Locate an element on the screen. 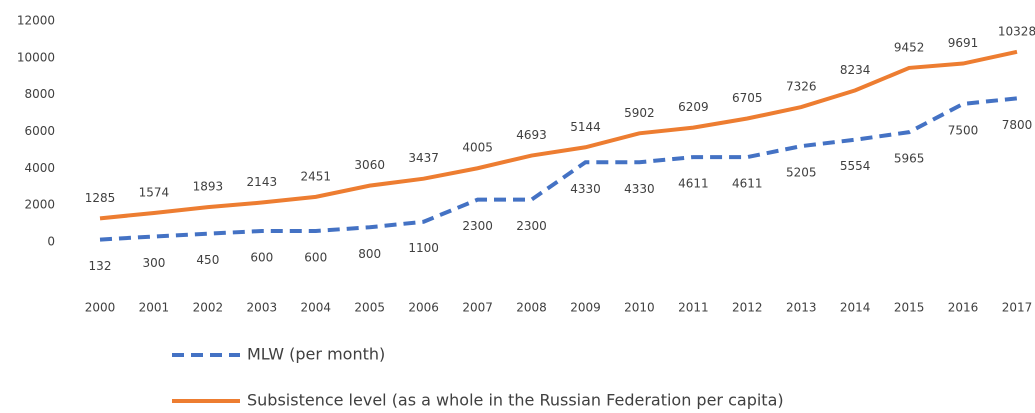 The width and height of the screenshot is (1035, 413). y-tick-label: 2000 is located at coordinates (39, 205).